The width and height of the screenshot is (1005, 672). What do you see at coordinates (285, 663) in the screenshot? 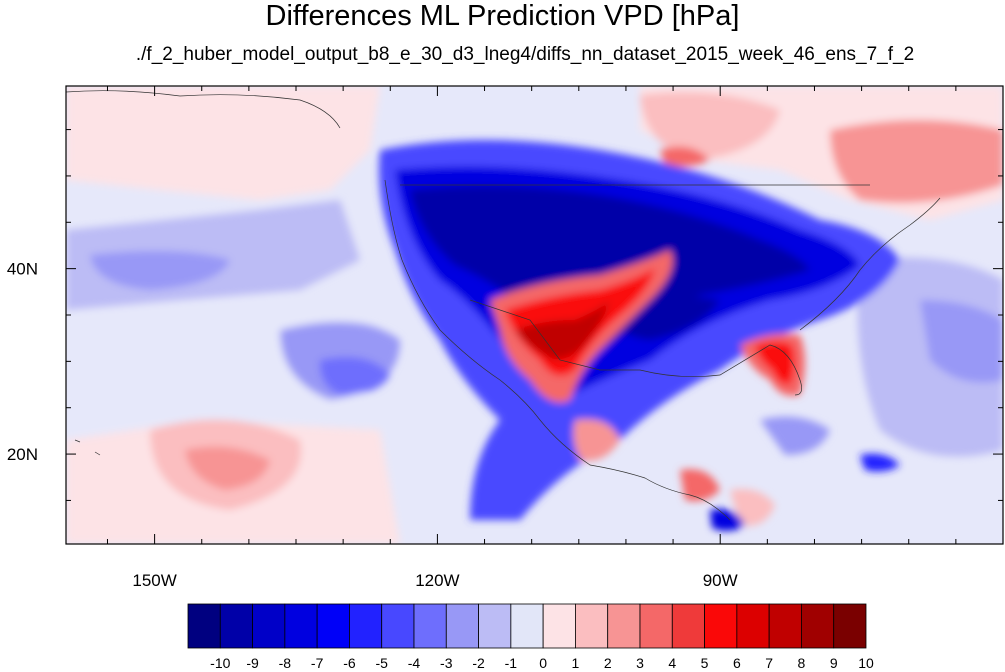
I see `colorbar-label: -8` at bounding box center [285, 663].